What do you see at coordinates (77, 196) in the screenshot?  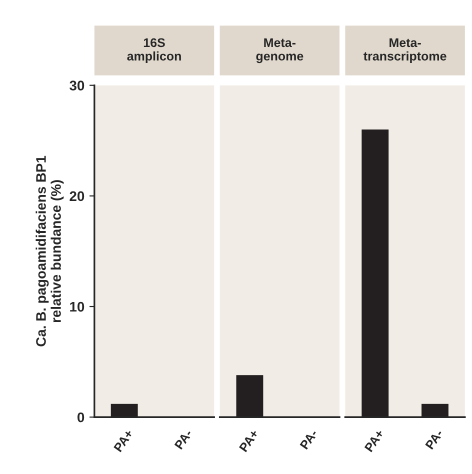 I see `y-tick-label: 20` at bounding box center [77, 196].